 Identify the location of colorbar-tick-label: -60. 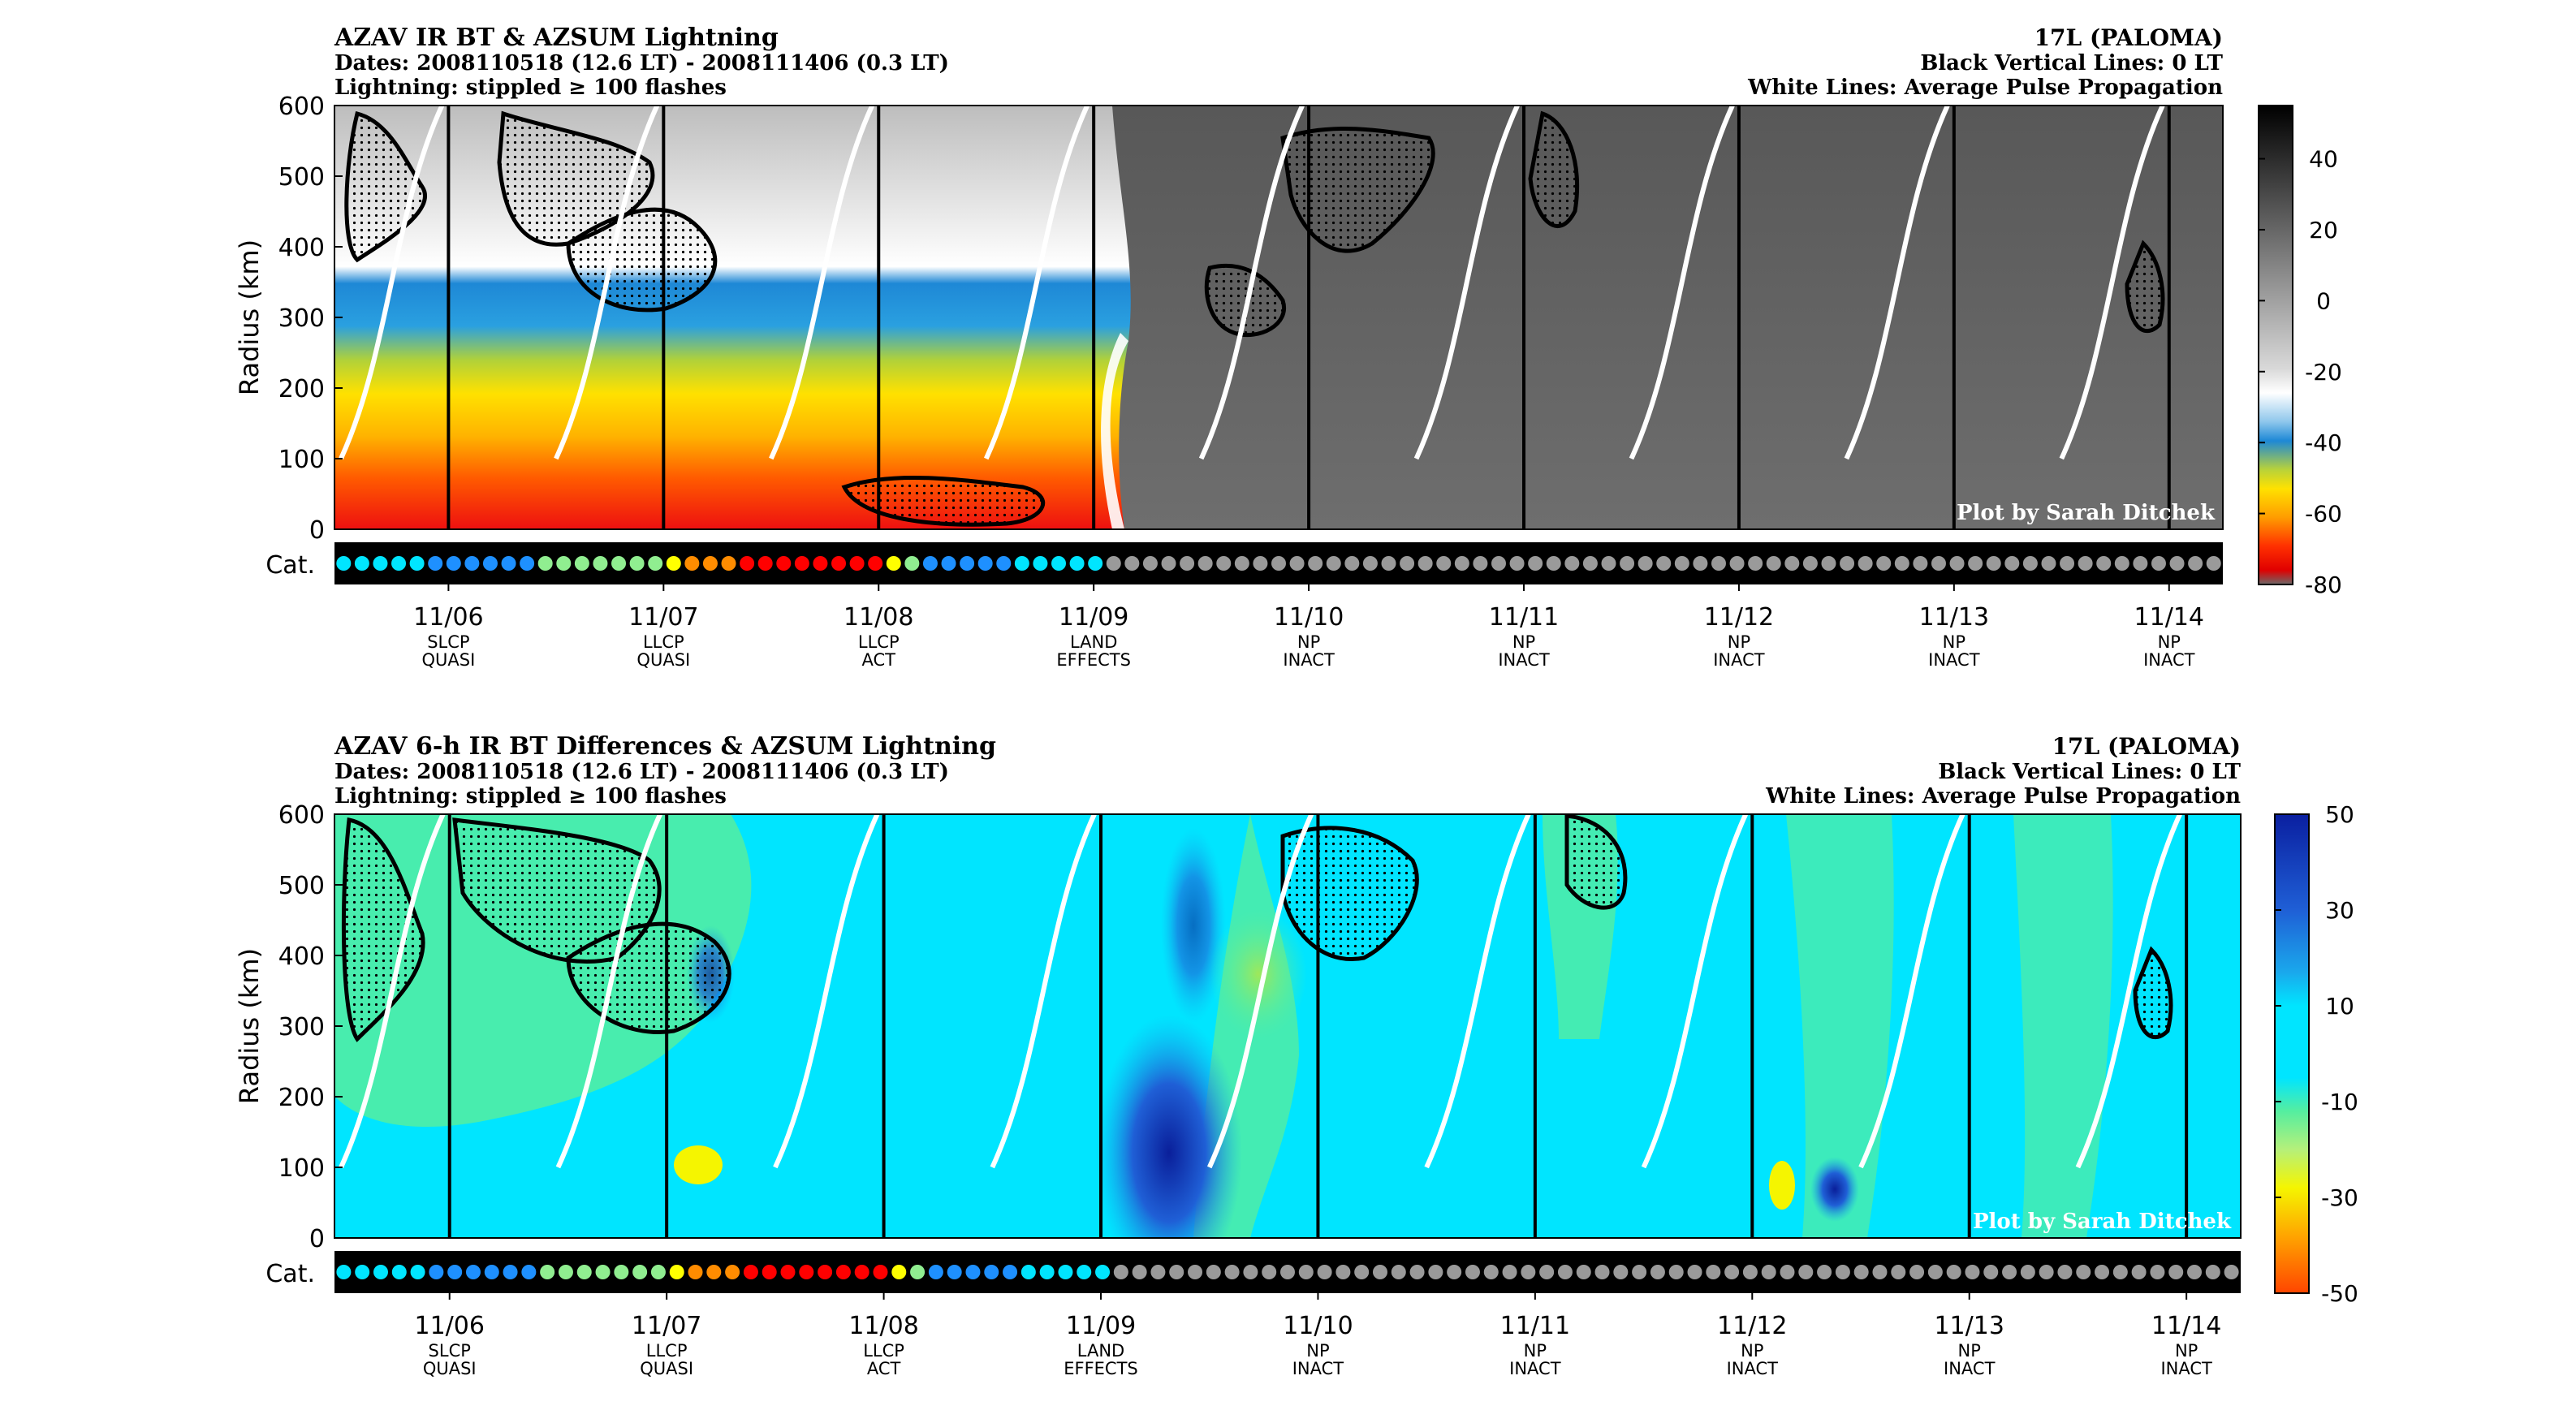
(2323, 514).